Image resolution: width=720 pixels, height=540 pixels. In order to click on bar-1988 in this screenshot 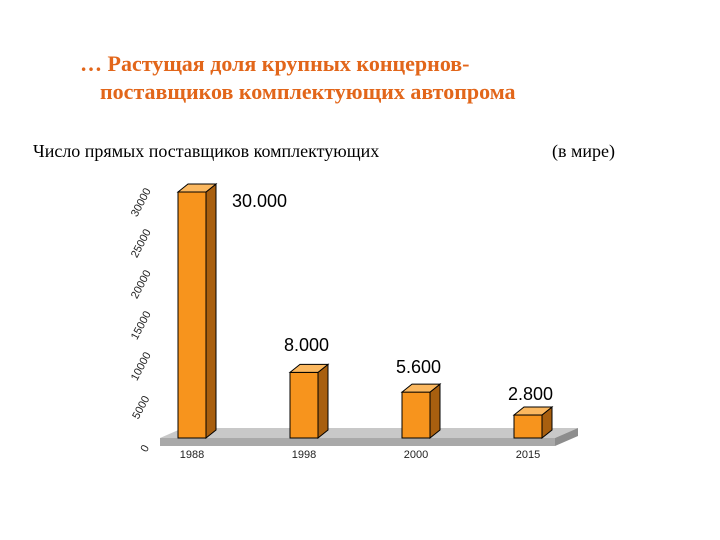, I will do `click(192, 315)`.